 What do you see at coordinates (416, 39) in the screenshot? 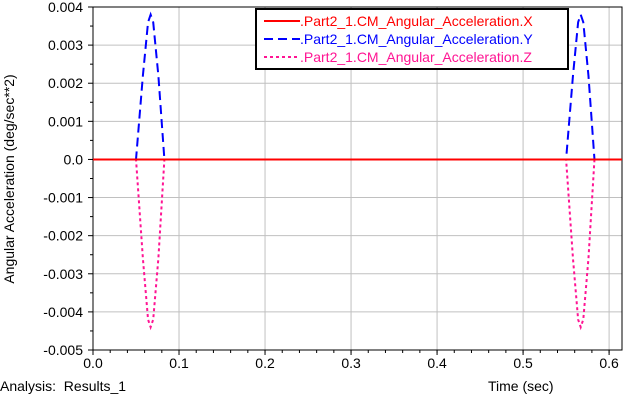
I see `legend-entry-y: .Part2_1.CM_Angular_Acceleration.Y` at bounding box center [416, 39].